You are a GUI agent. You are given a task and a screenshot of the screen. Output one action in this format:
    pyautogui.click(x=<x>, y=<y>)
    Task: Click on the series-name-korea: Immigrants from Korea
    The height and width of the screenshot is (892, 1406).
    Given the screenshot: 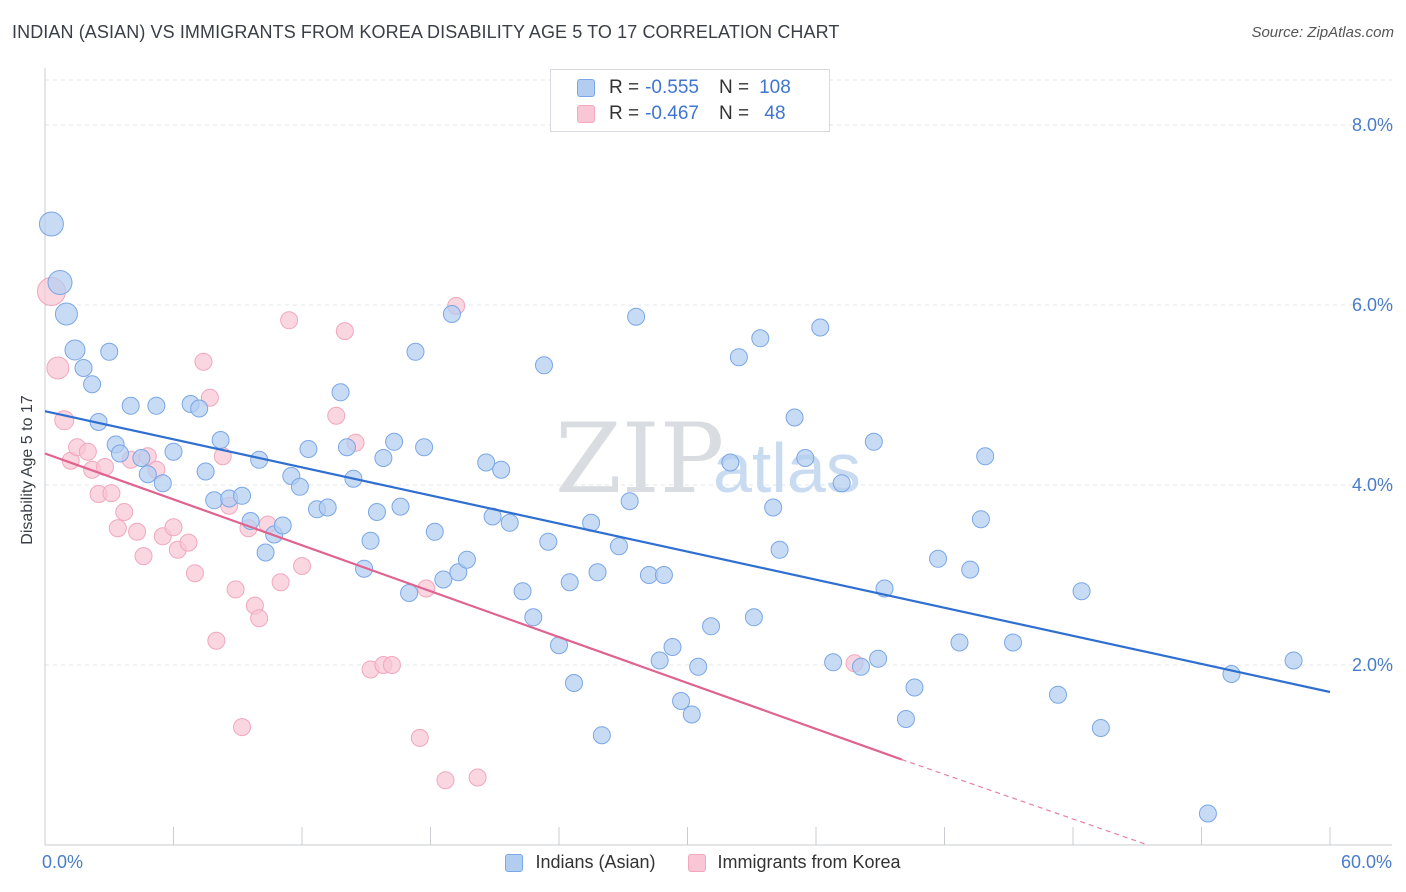 What is the action you would take?
    pyautogui.click(x=809, y=862)
    